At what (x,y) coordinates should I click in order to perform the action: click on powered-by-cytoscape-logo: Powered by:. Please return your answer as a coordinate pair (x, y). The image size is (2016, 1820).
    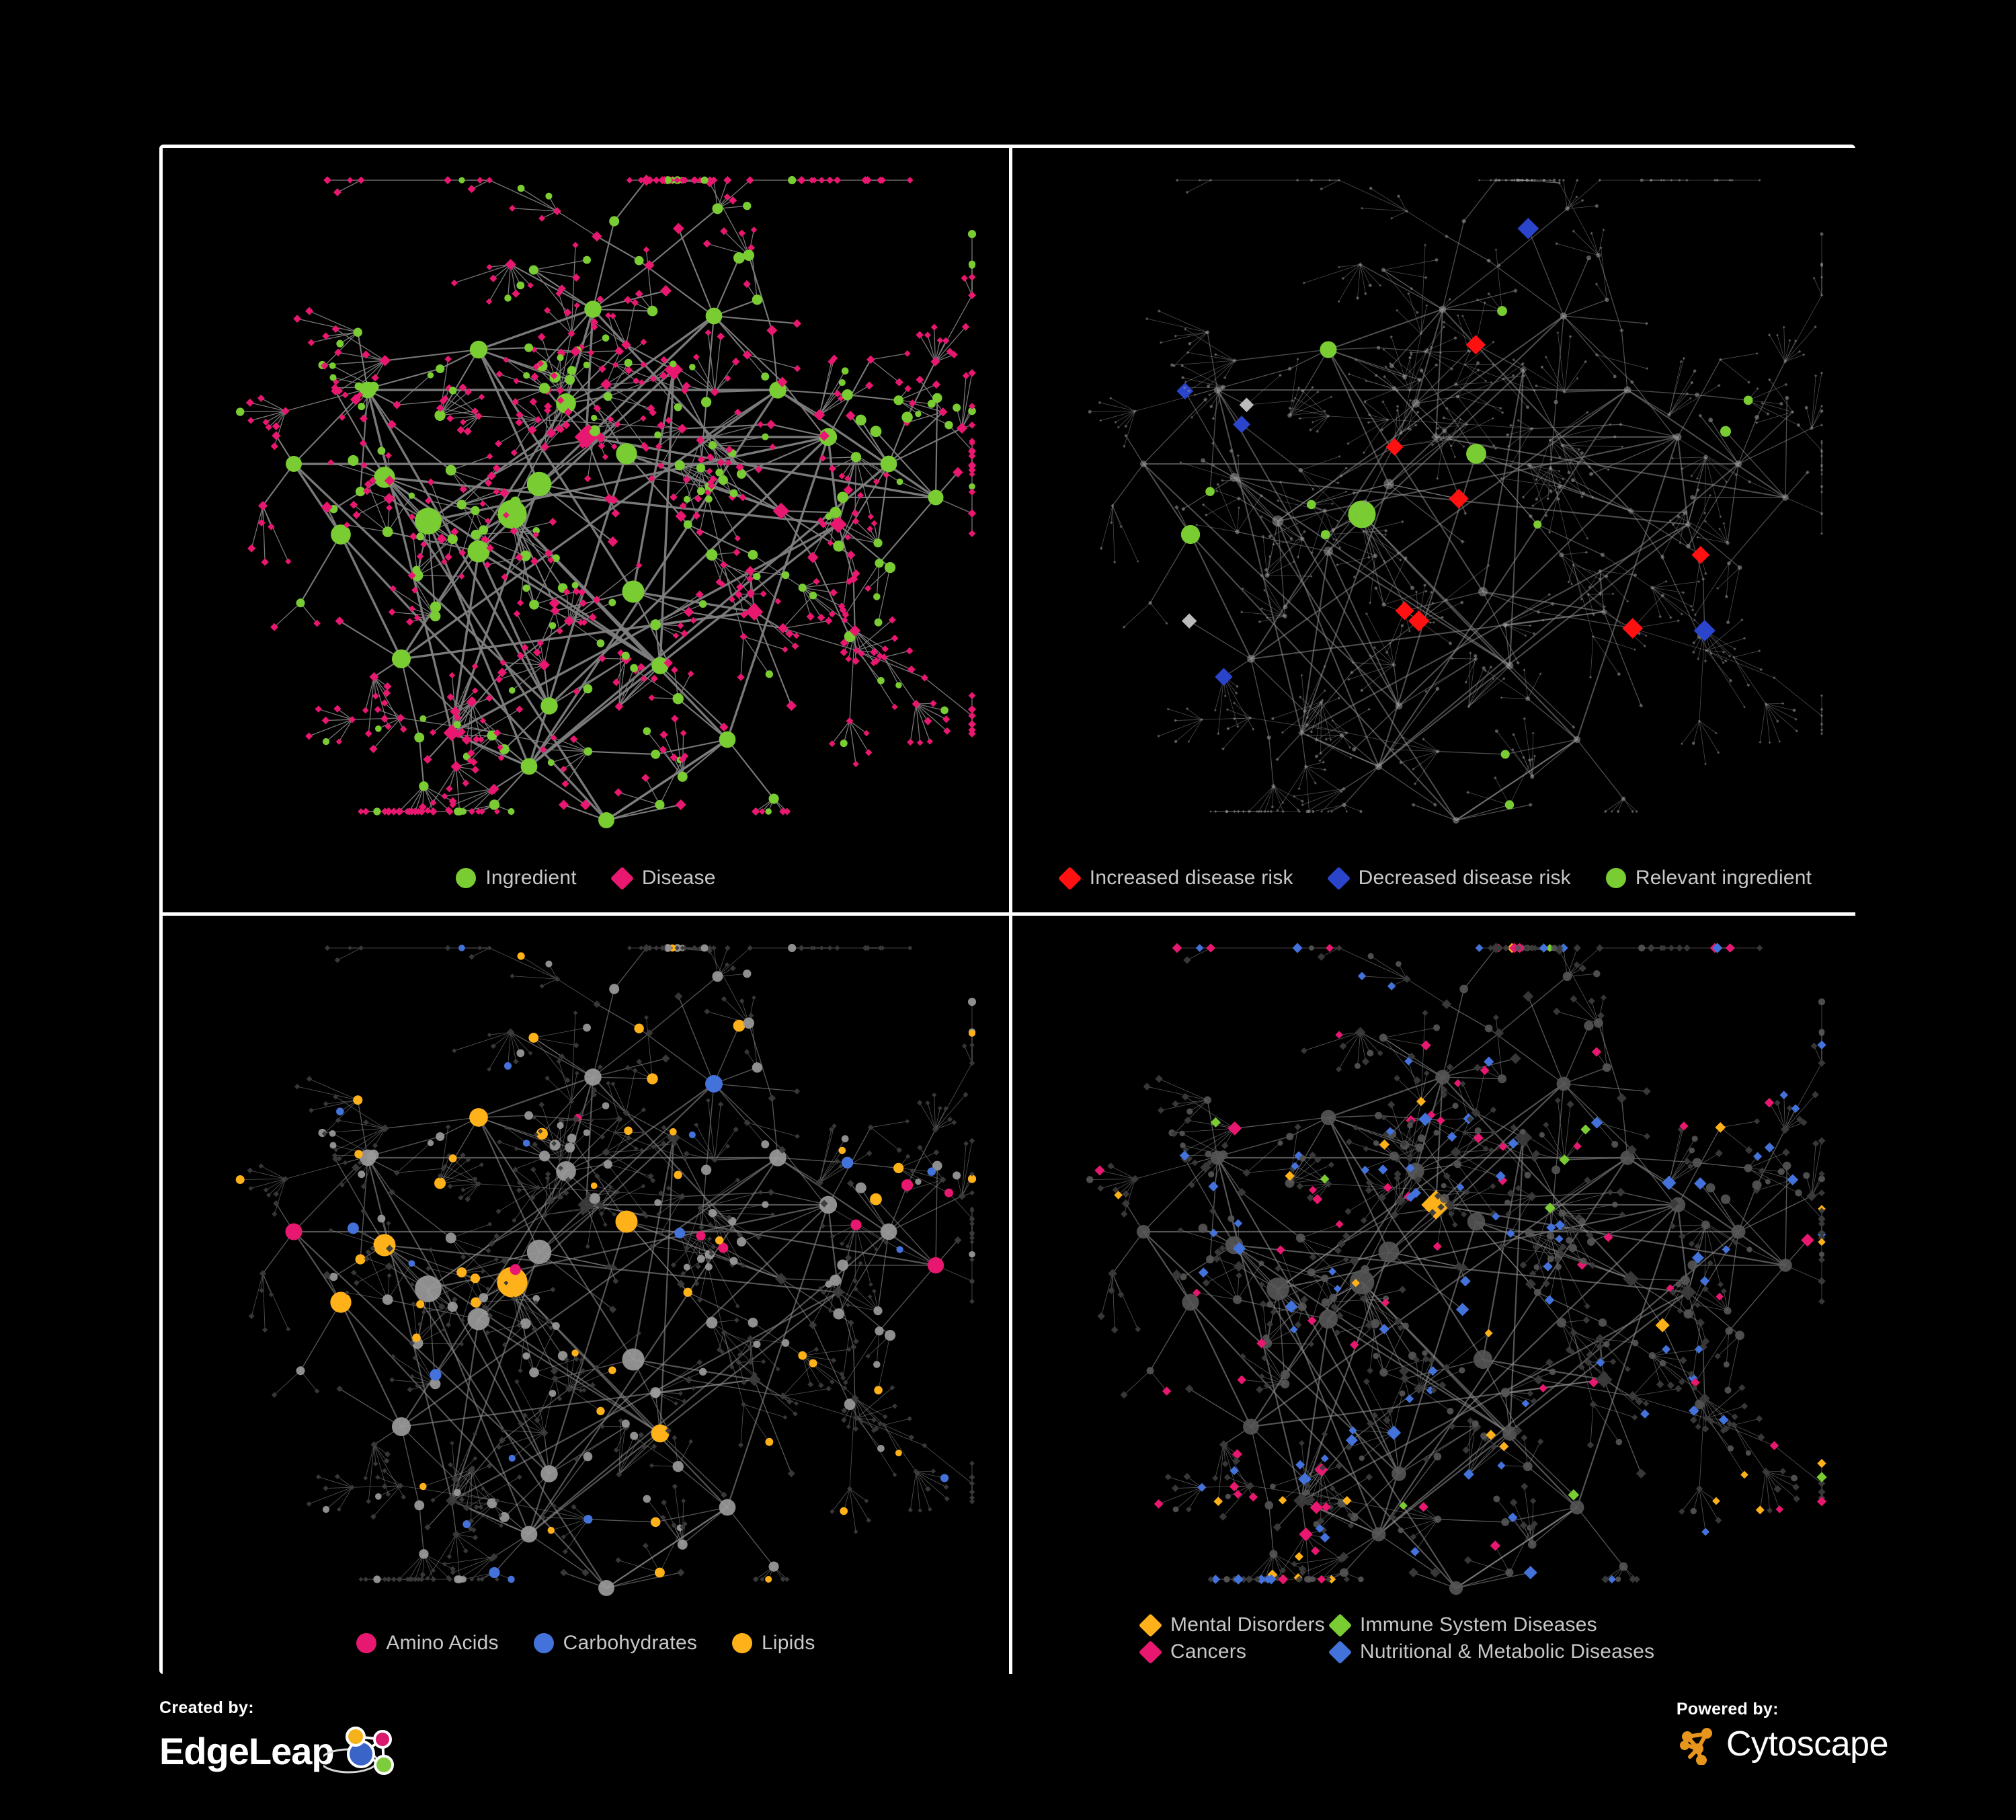
    Looking at the image, I should click on (1782, 1732).